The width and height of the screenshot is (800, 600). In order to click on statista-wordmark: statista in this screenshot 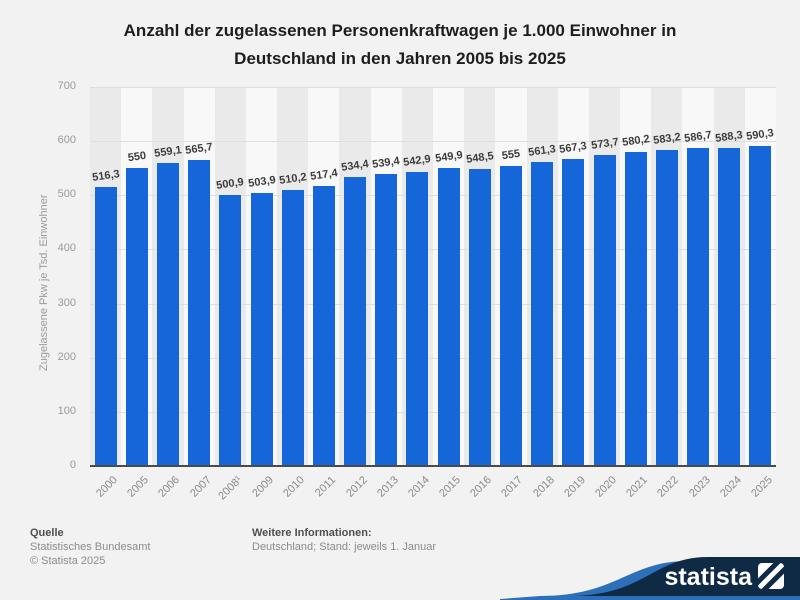, I will do `click(708, 577)`.